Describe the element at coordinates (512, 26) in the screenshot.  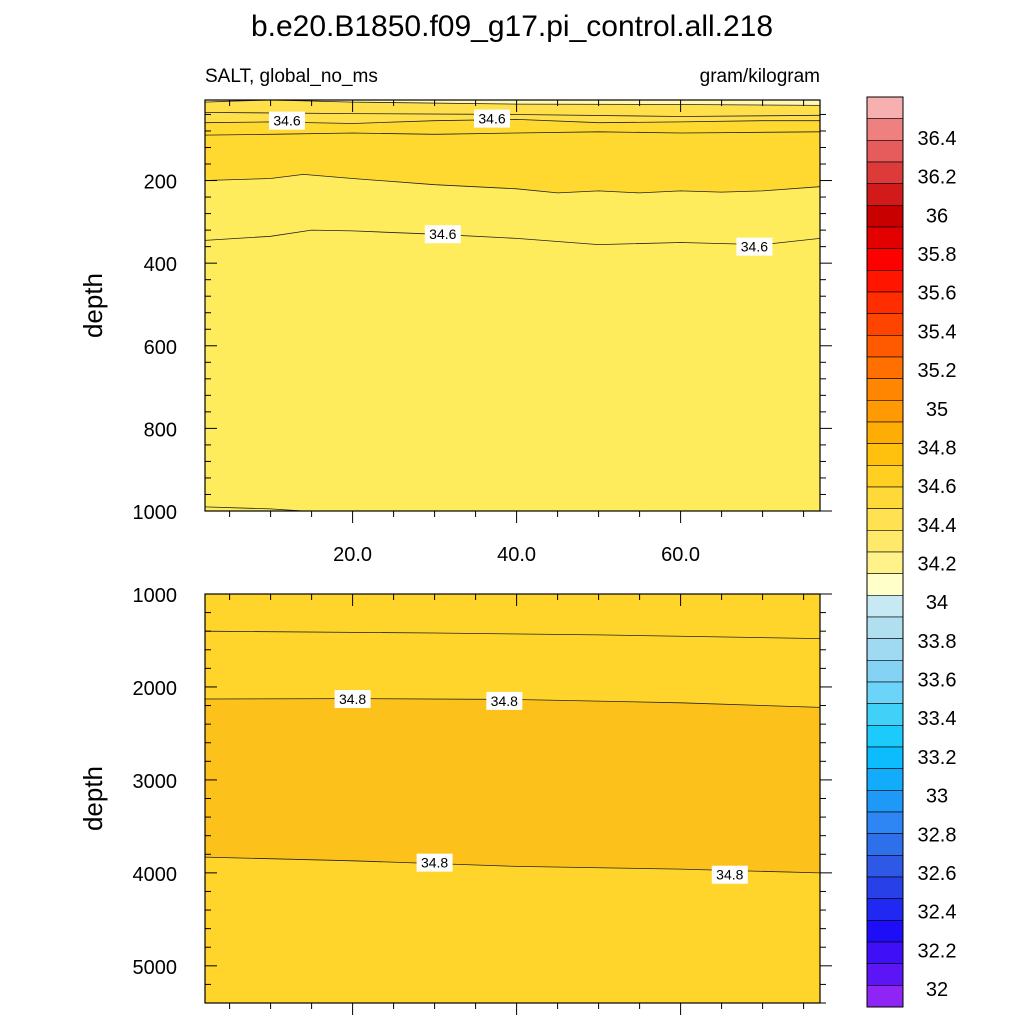
I see `figure-title: b.e20.B1850.f09_g17.pi_control.all.218` at that location.